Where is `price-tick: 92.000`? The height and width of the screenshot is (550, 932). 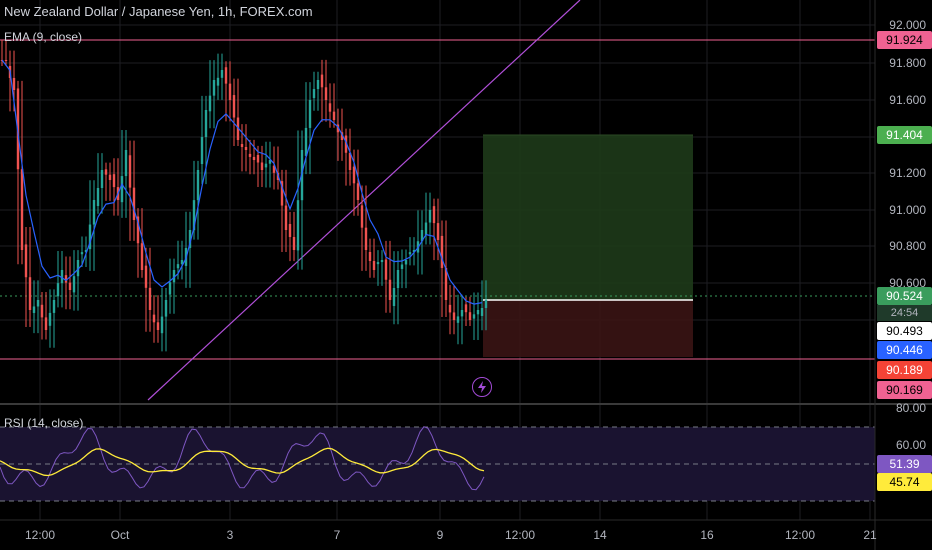
price-tick: 92.000 is located at coordinates (907, 25).